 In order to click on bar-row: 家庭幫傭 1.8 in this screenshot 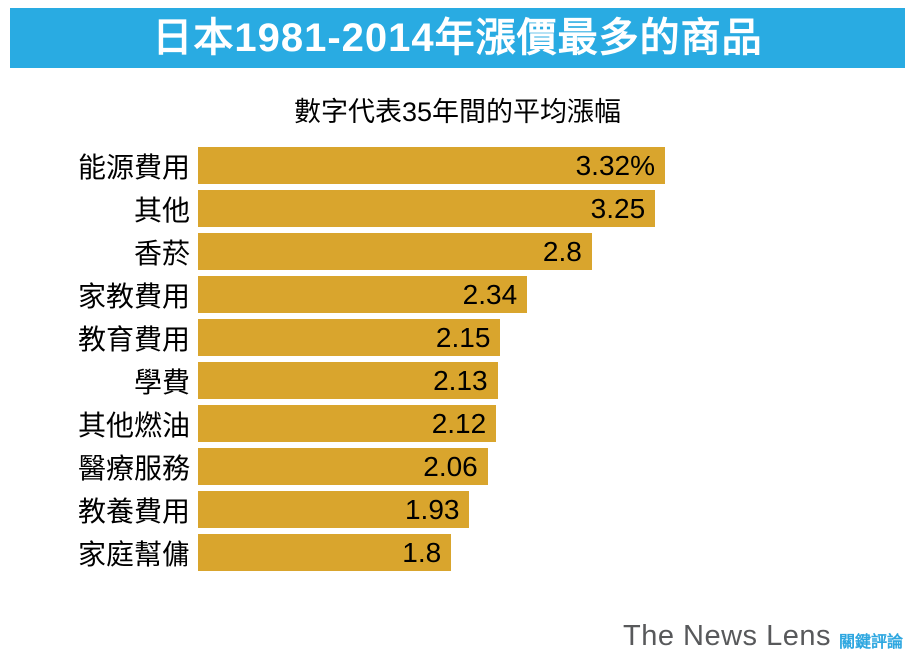, I will do `click(457, 552)`.